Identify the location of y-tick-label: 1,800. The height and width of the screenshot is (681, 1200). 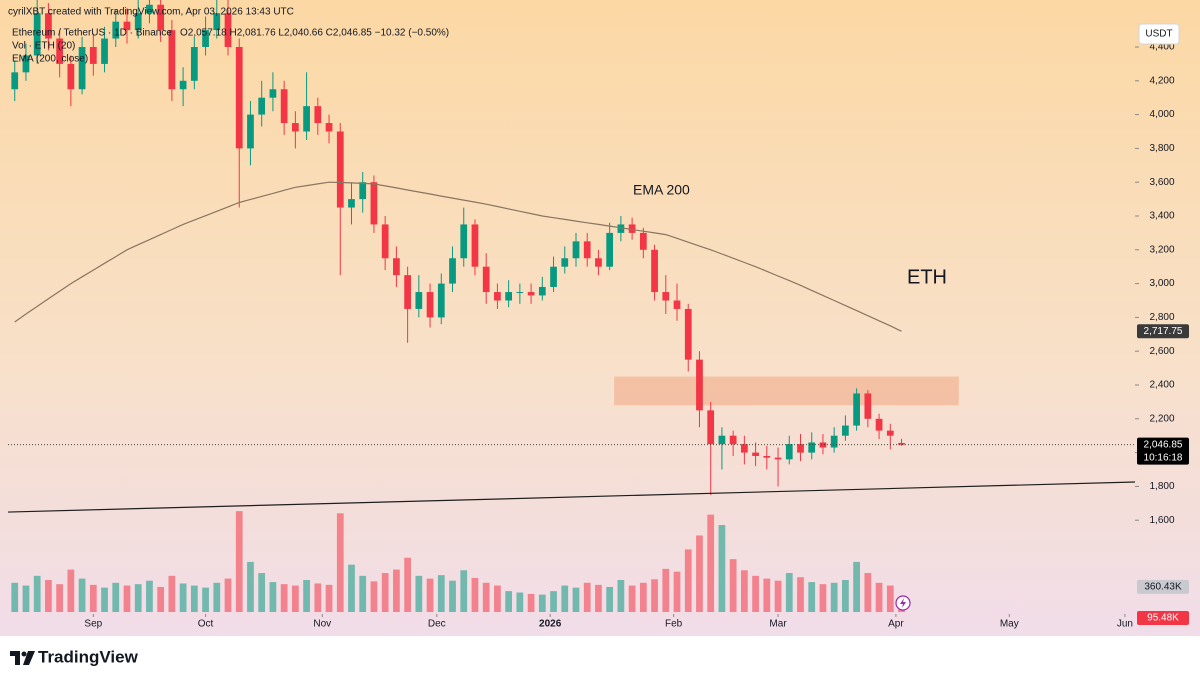
(1161, 486).